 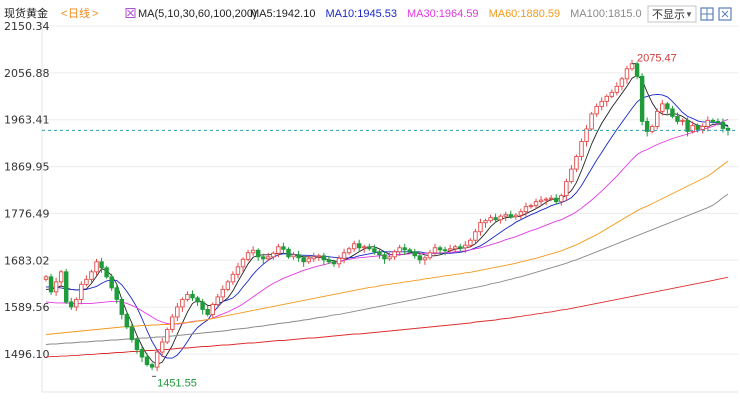 What do you see at coordinates (26, 13) in the screenshot?
I see `instrument-name: 现货黄金` at bounding box center [26, 13].